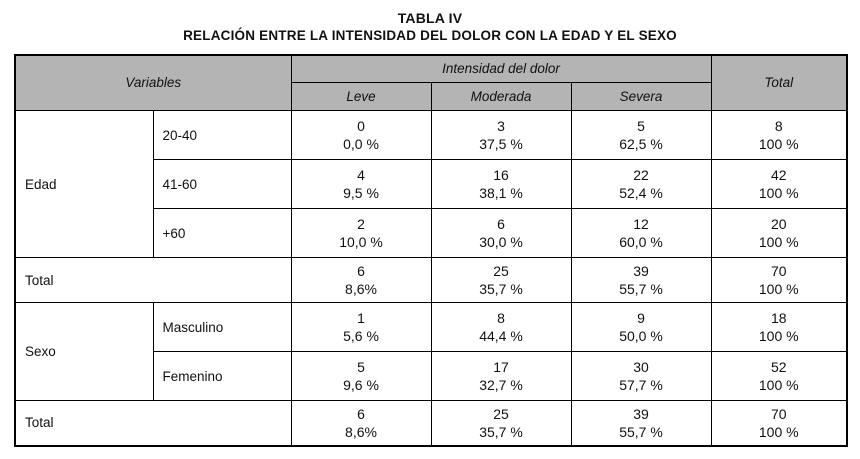 This screenshot has width=860, height=459. Describe the element at coordinates (153, 280) in the screenshot. I see `row-label-total-edad: Total` at that location.